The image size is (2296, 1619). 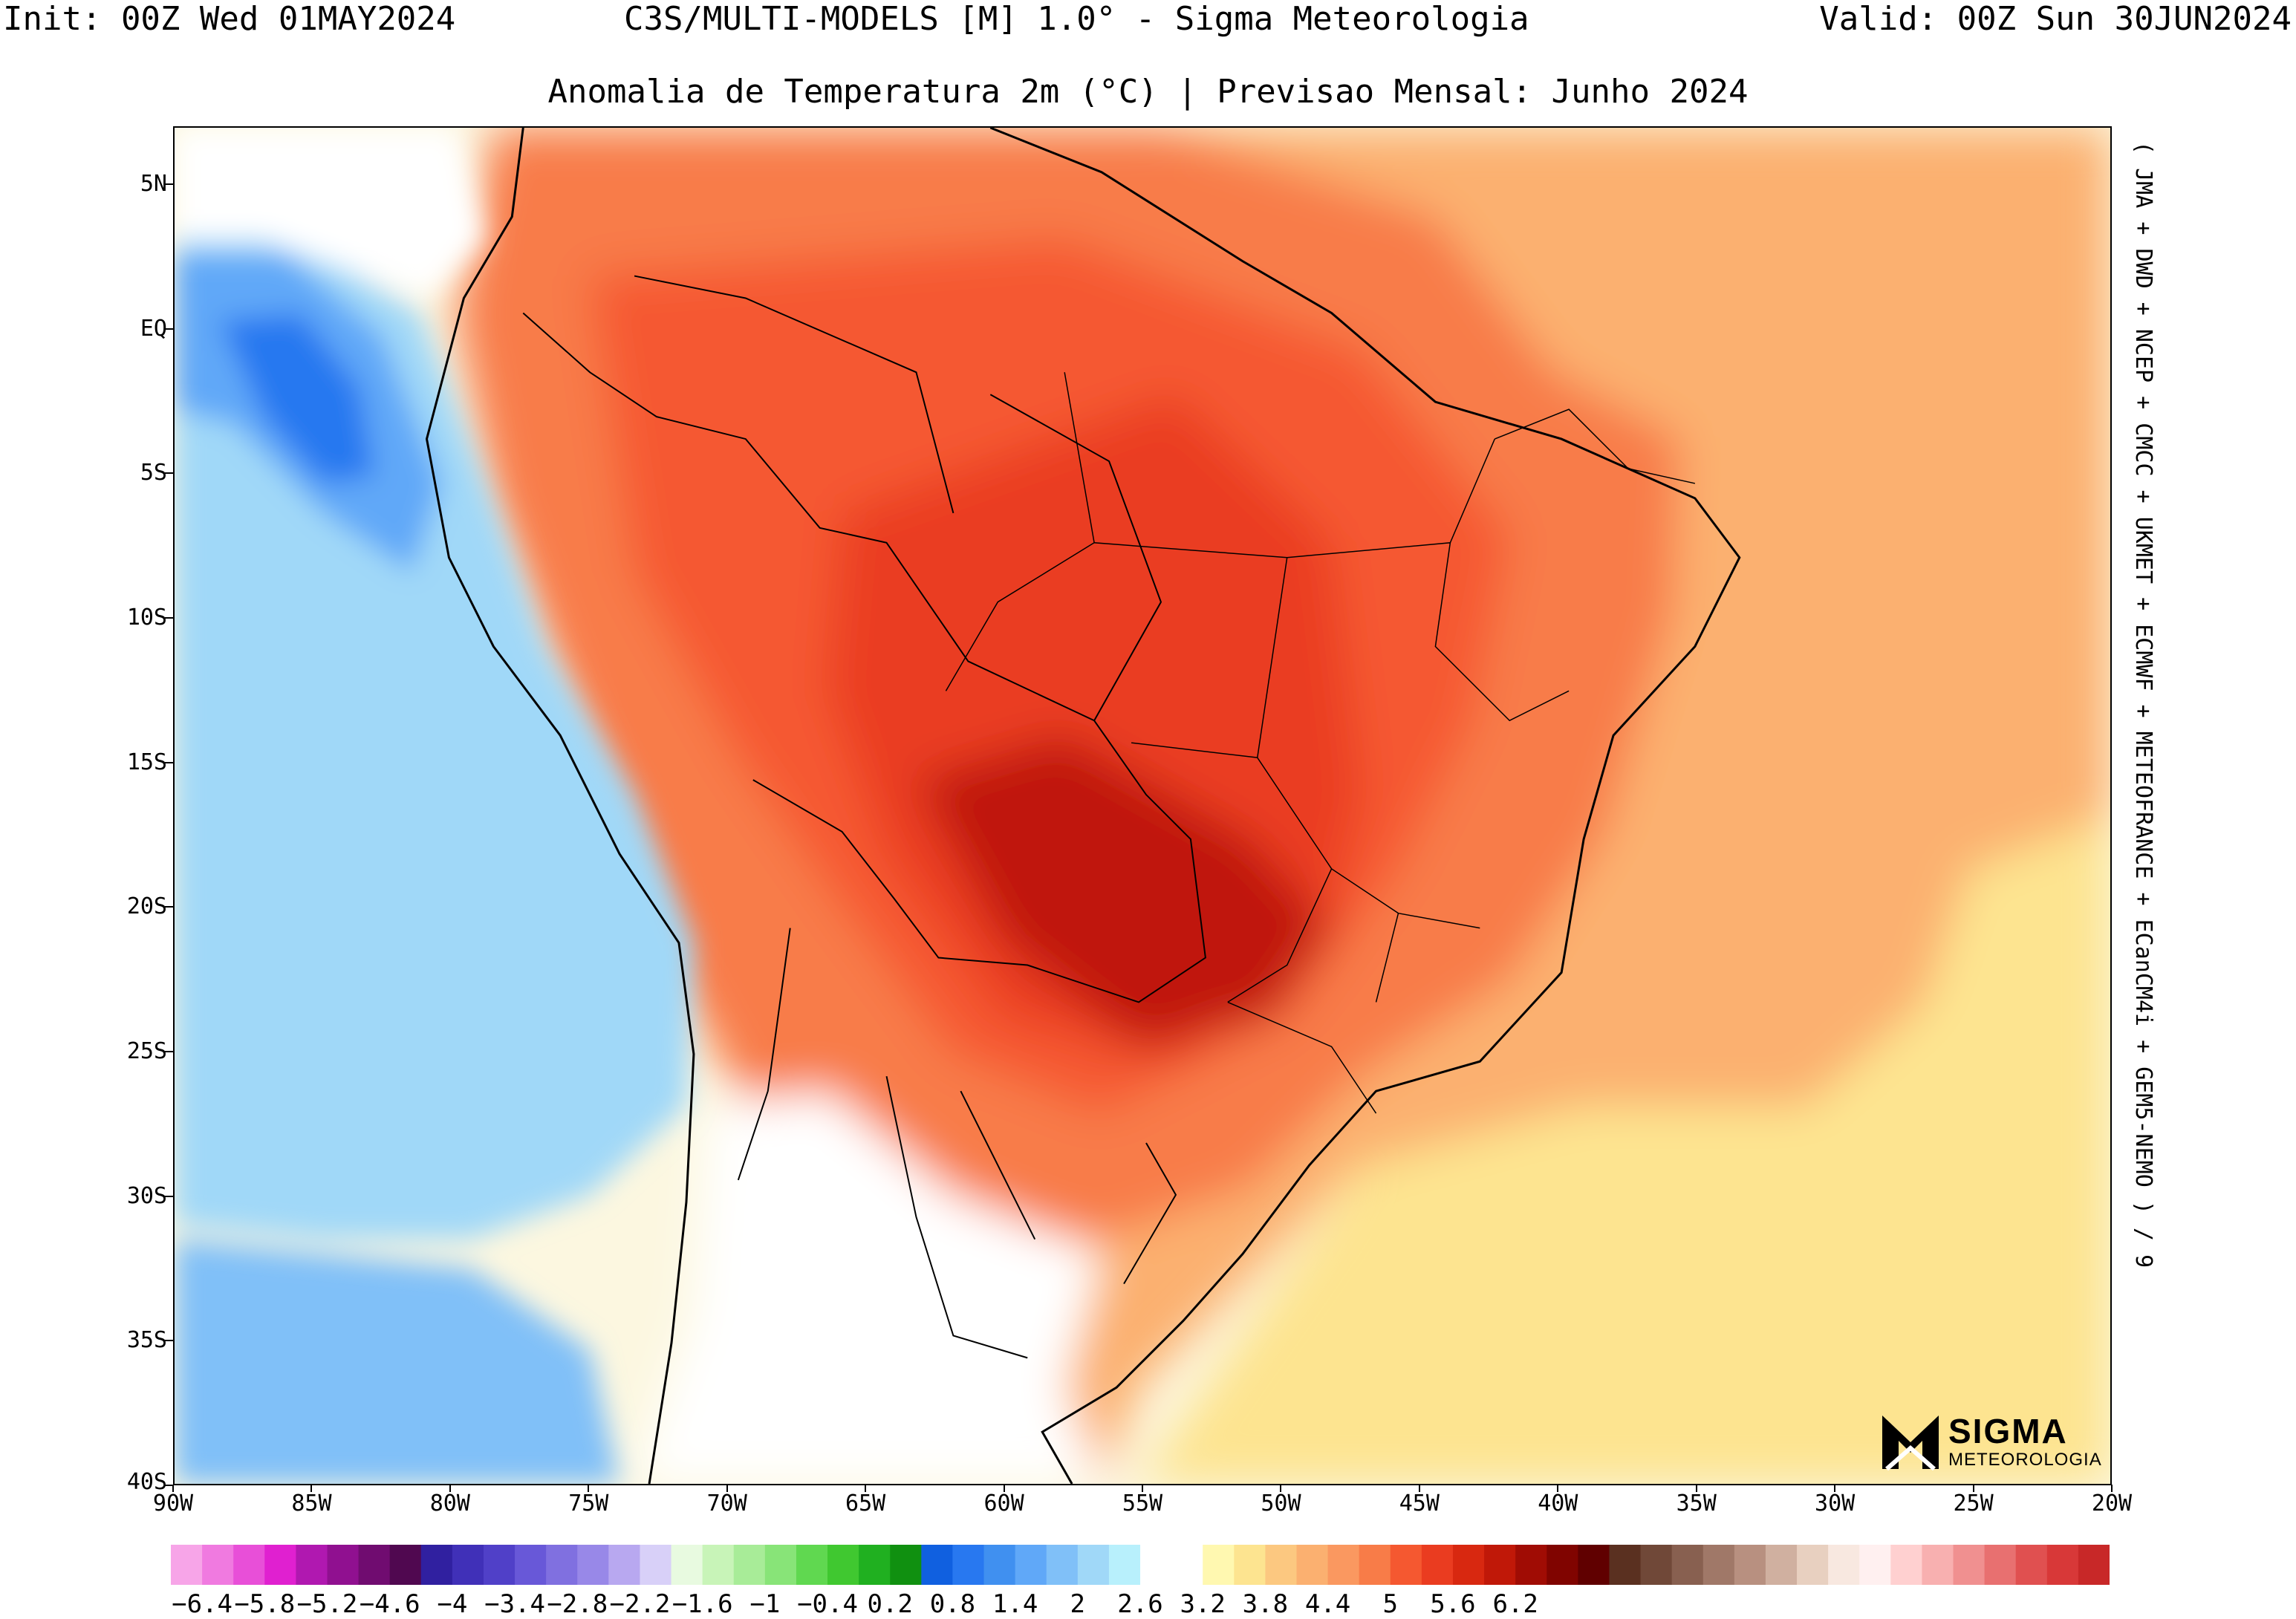 I want to click on lon-label: 90W, so click(x=173, y=1504).